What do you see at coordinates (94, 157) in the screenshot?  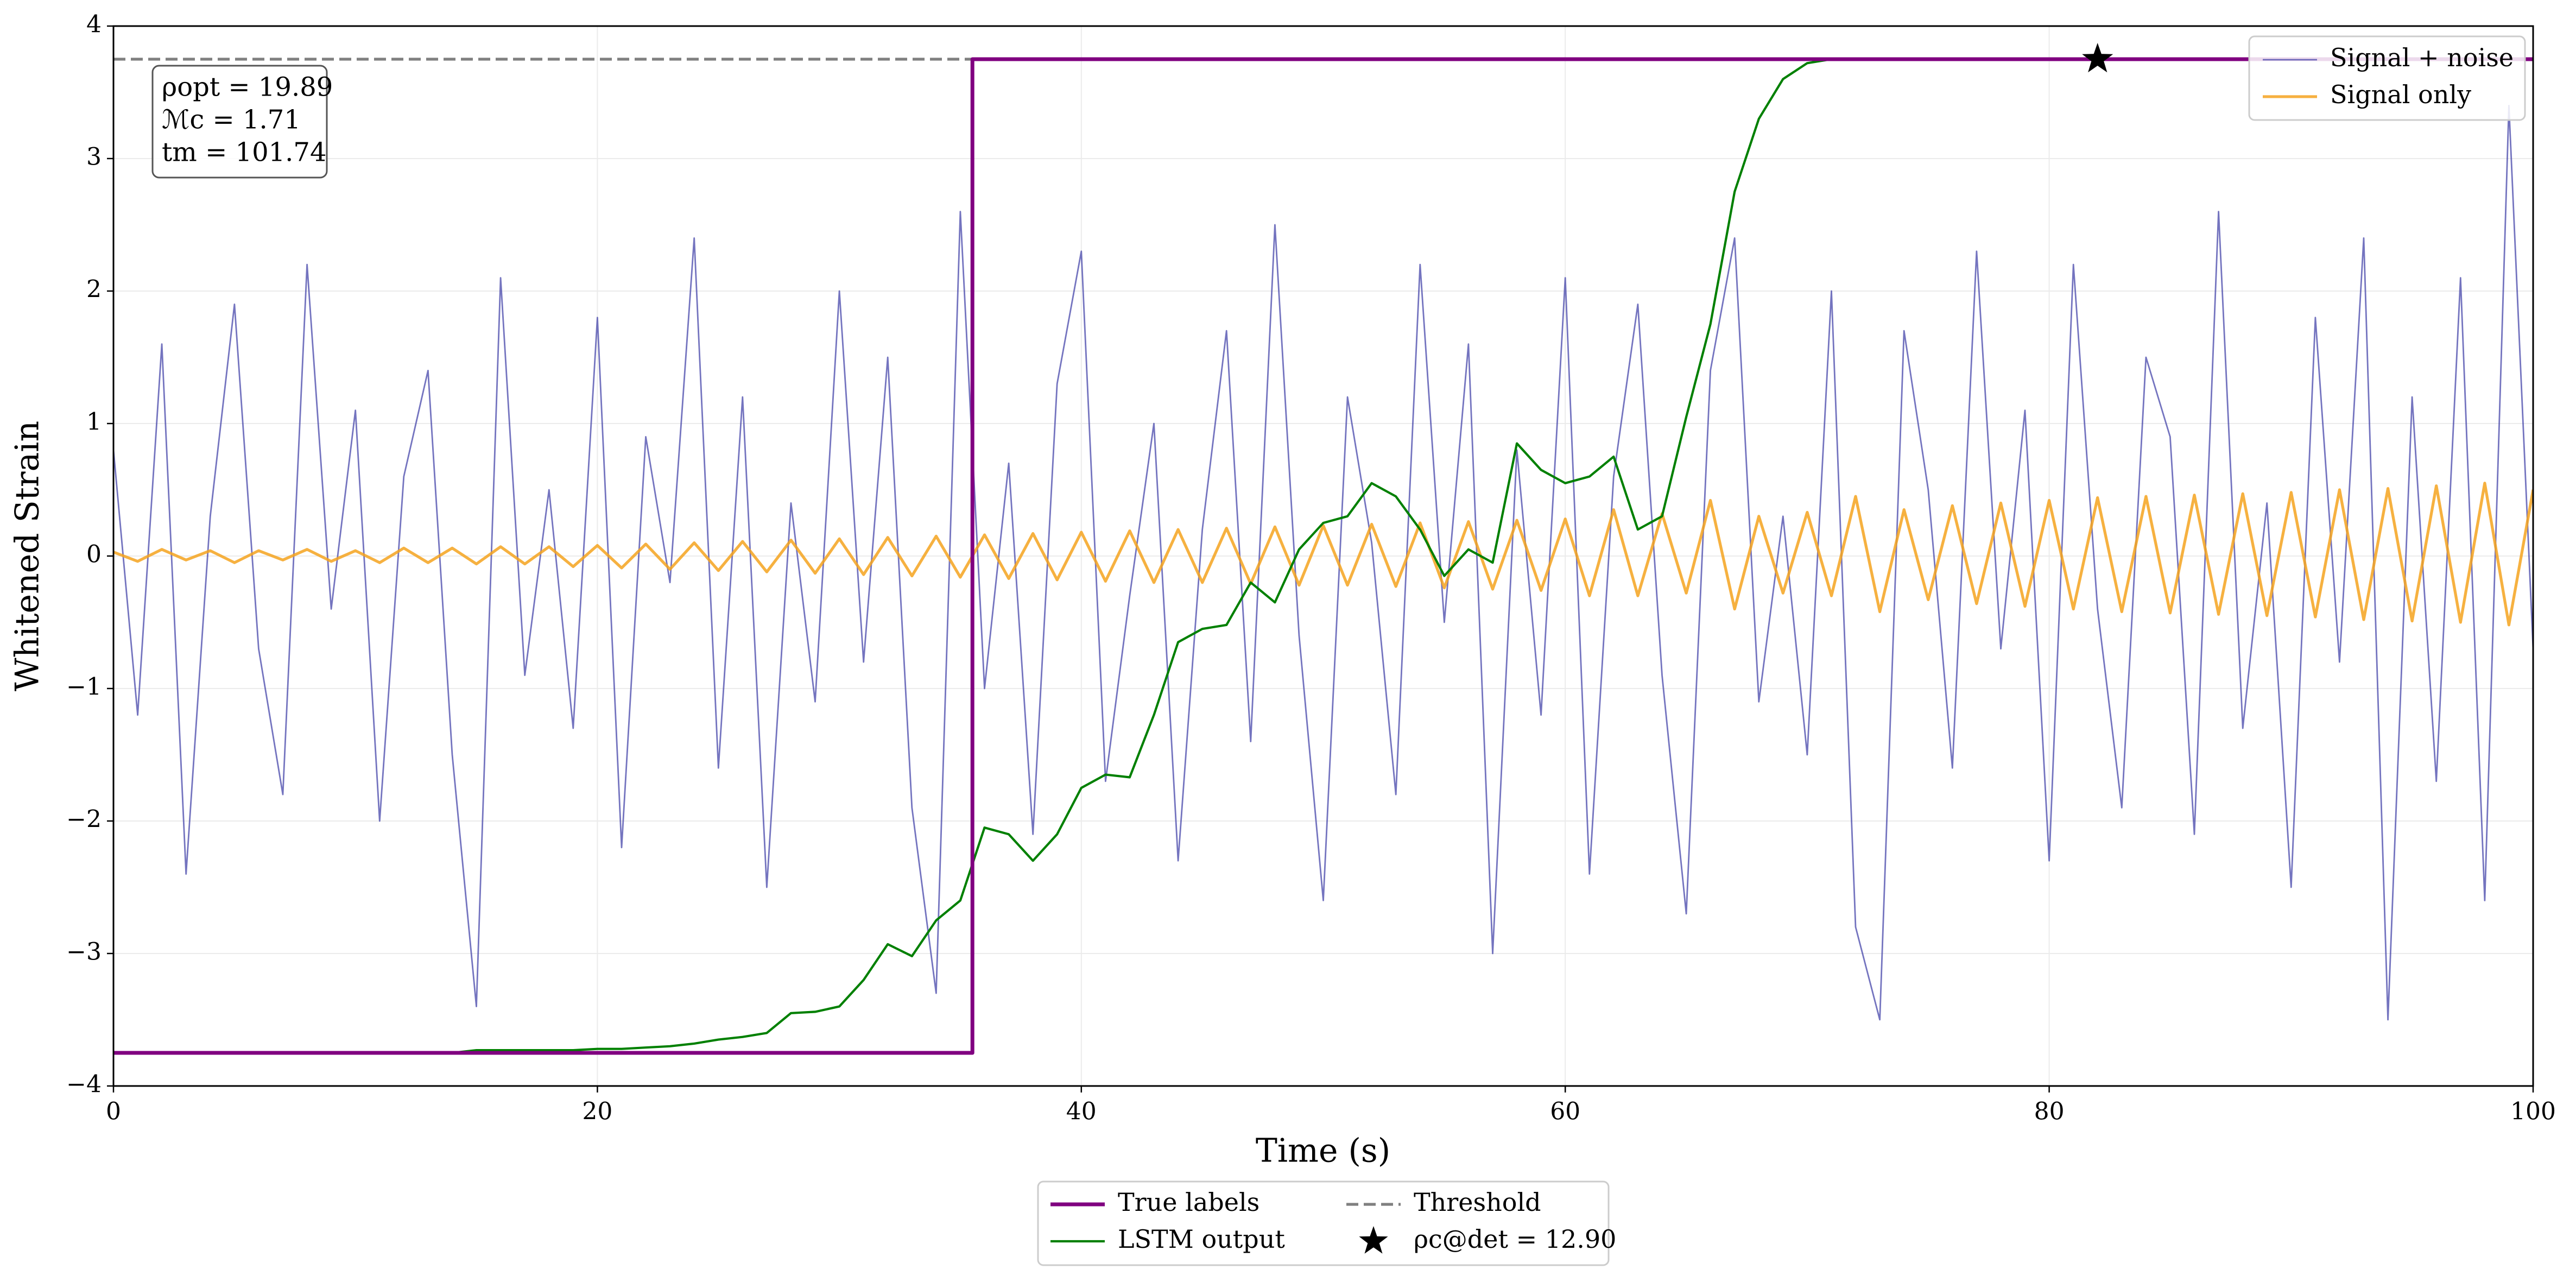 I see `y-tick-label: 3` at bounding box center [94, 157].